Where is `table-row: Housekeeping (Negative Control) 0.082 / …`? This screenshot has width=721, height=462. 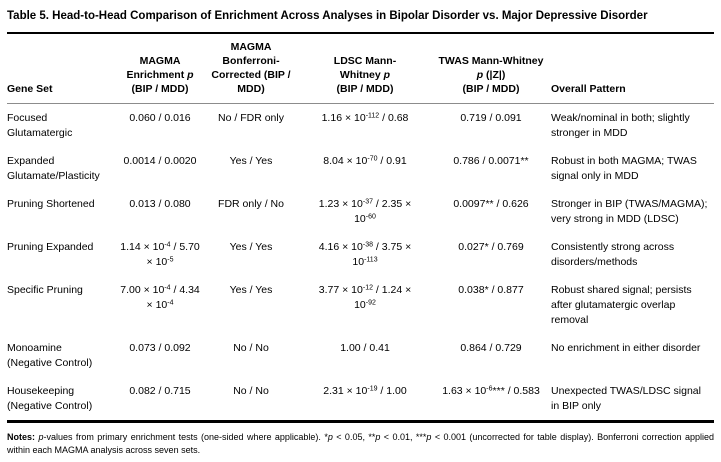
table-row: Housekeeping (Negative Control) 0.082 / … is located at coordinates (360, 399).